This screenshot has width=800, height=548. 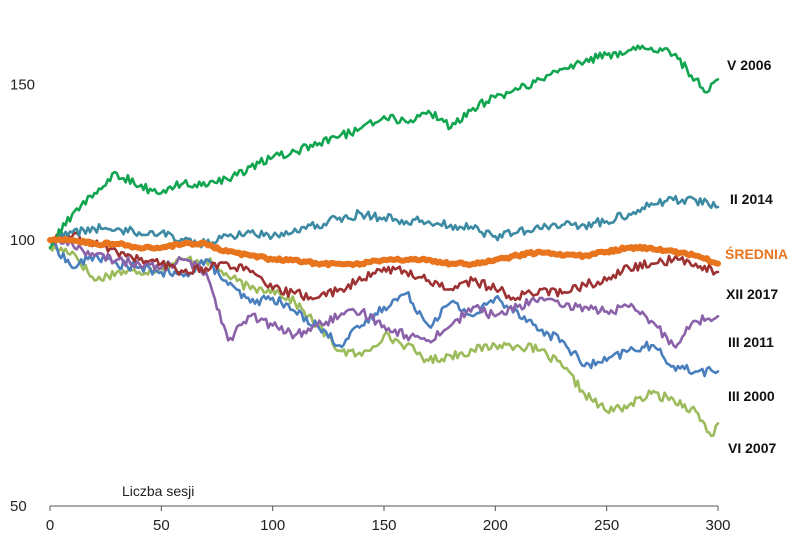 I want to click on series-line-xii-2017, so click(x=384, y=266).